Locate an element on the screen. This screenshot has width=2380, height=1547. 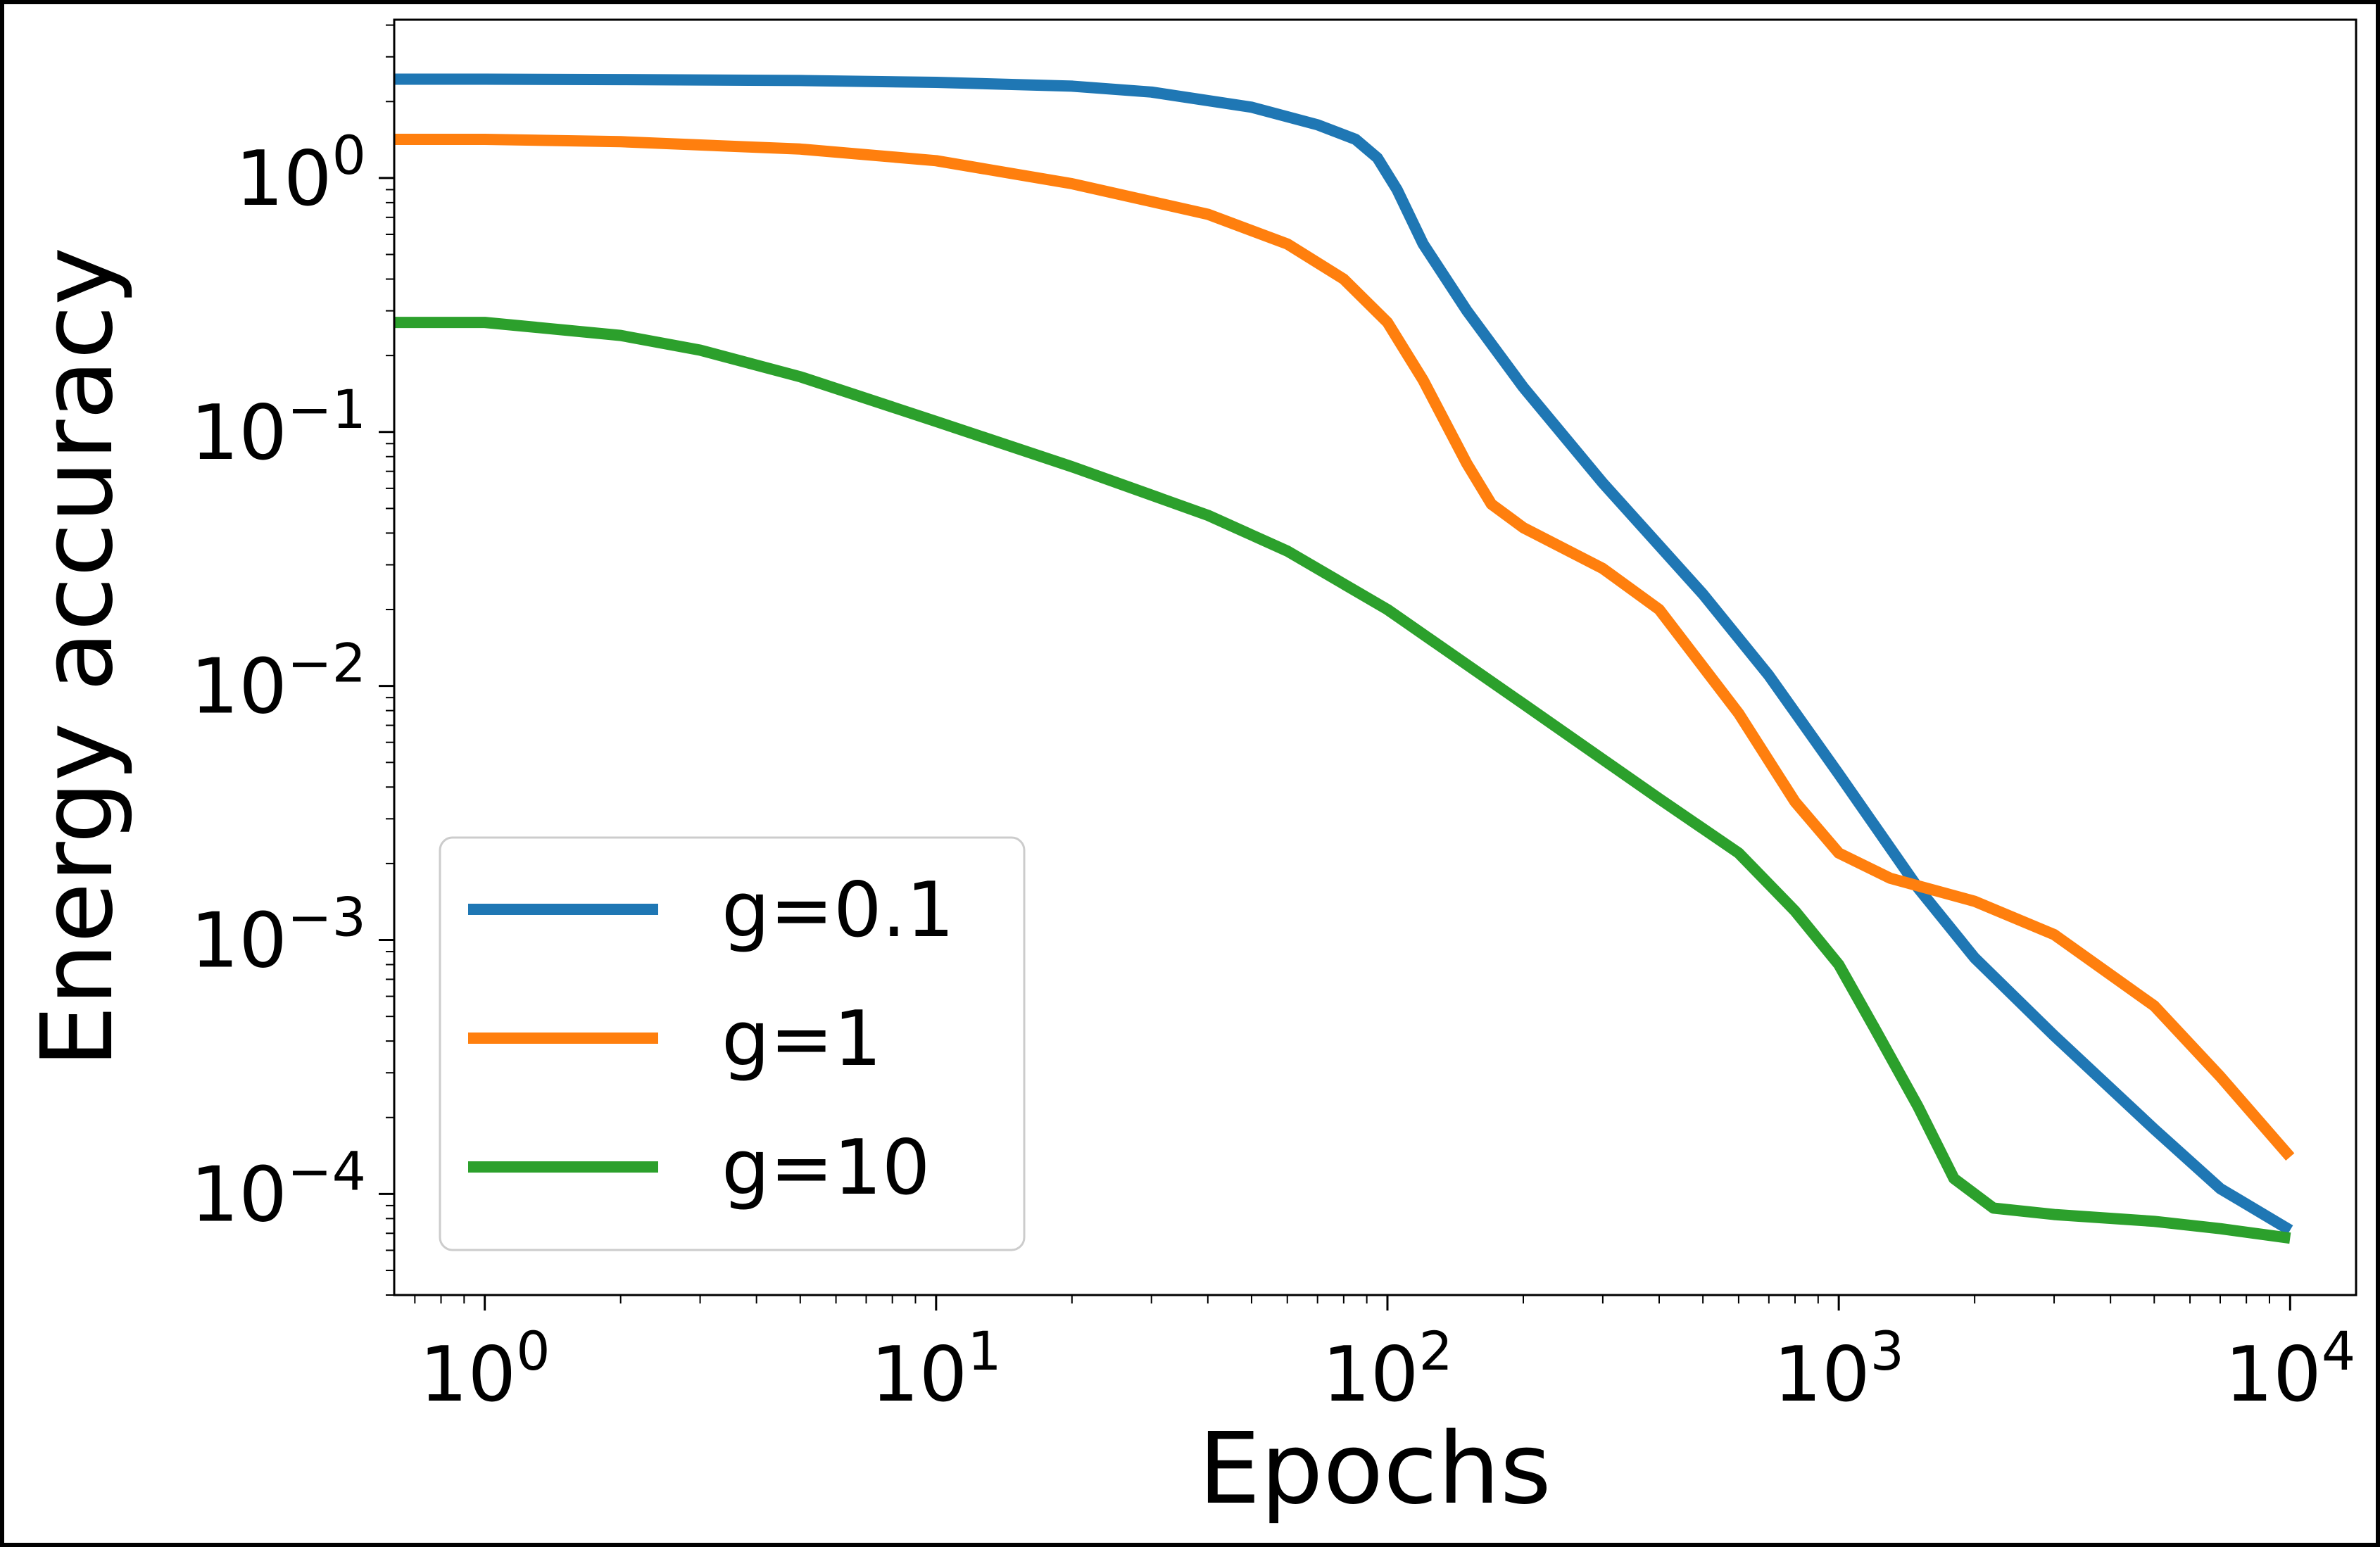
x-tick-label: 104 is located at coordinates (2290, 1369).